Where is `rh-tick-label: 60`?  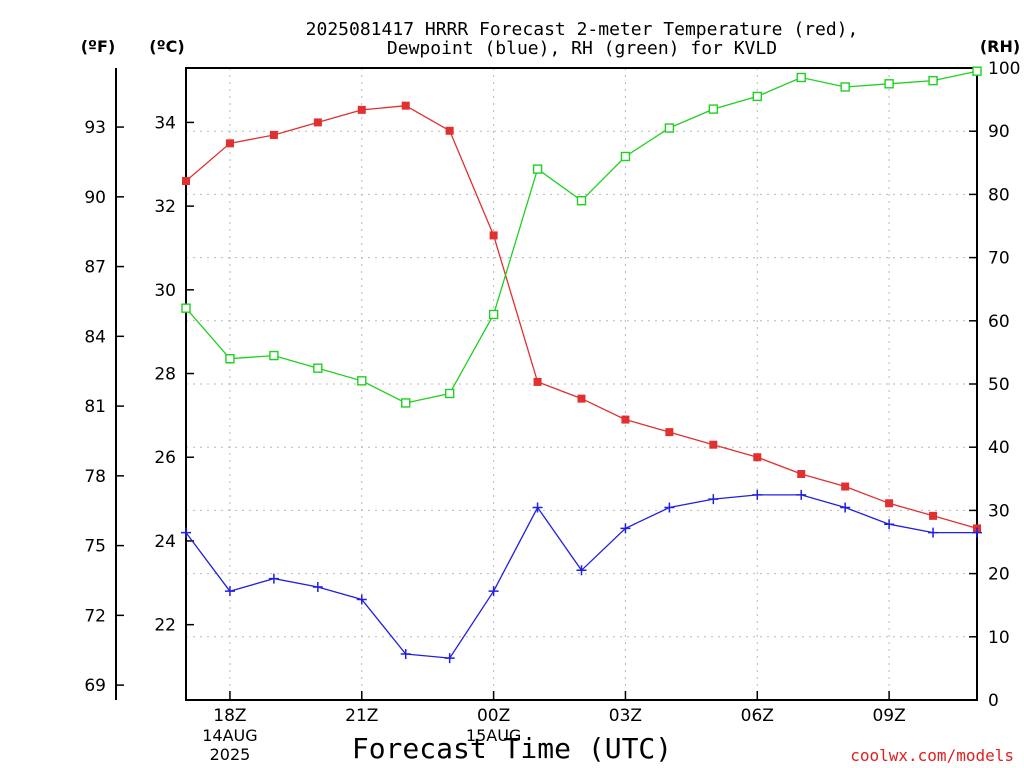
rh-tick-label: 60 is located at coordinates (999, 322).